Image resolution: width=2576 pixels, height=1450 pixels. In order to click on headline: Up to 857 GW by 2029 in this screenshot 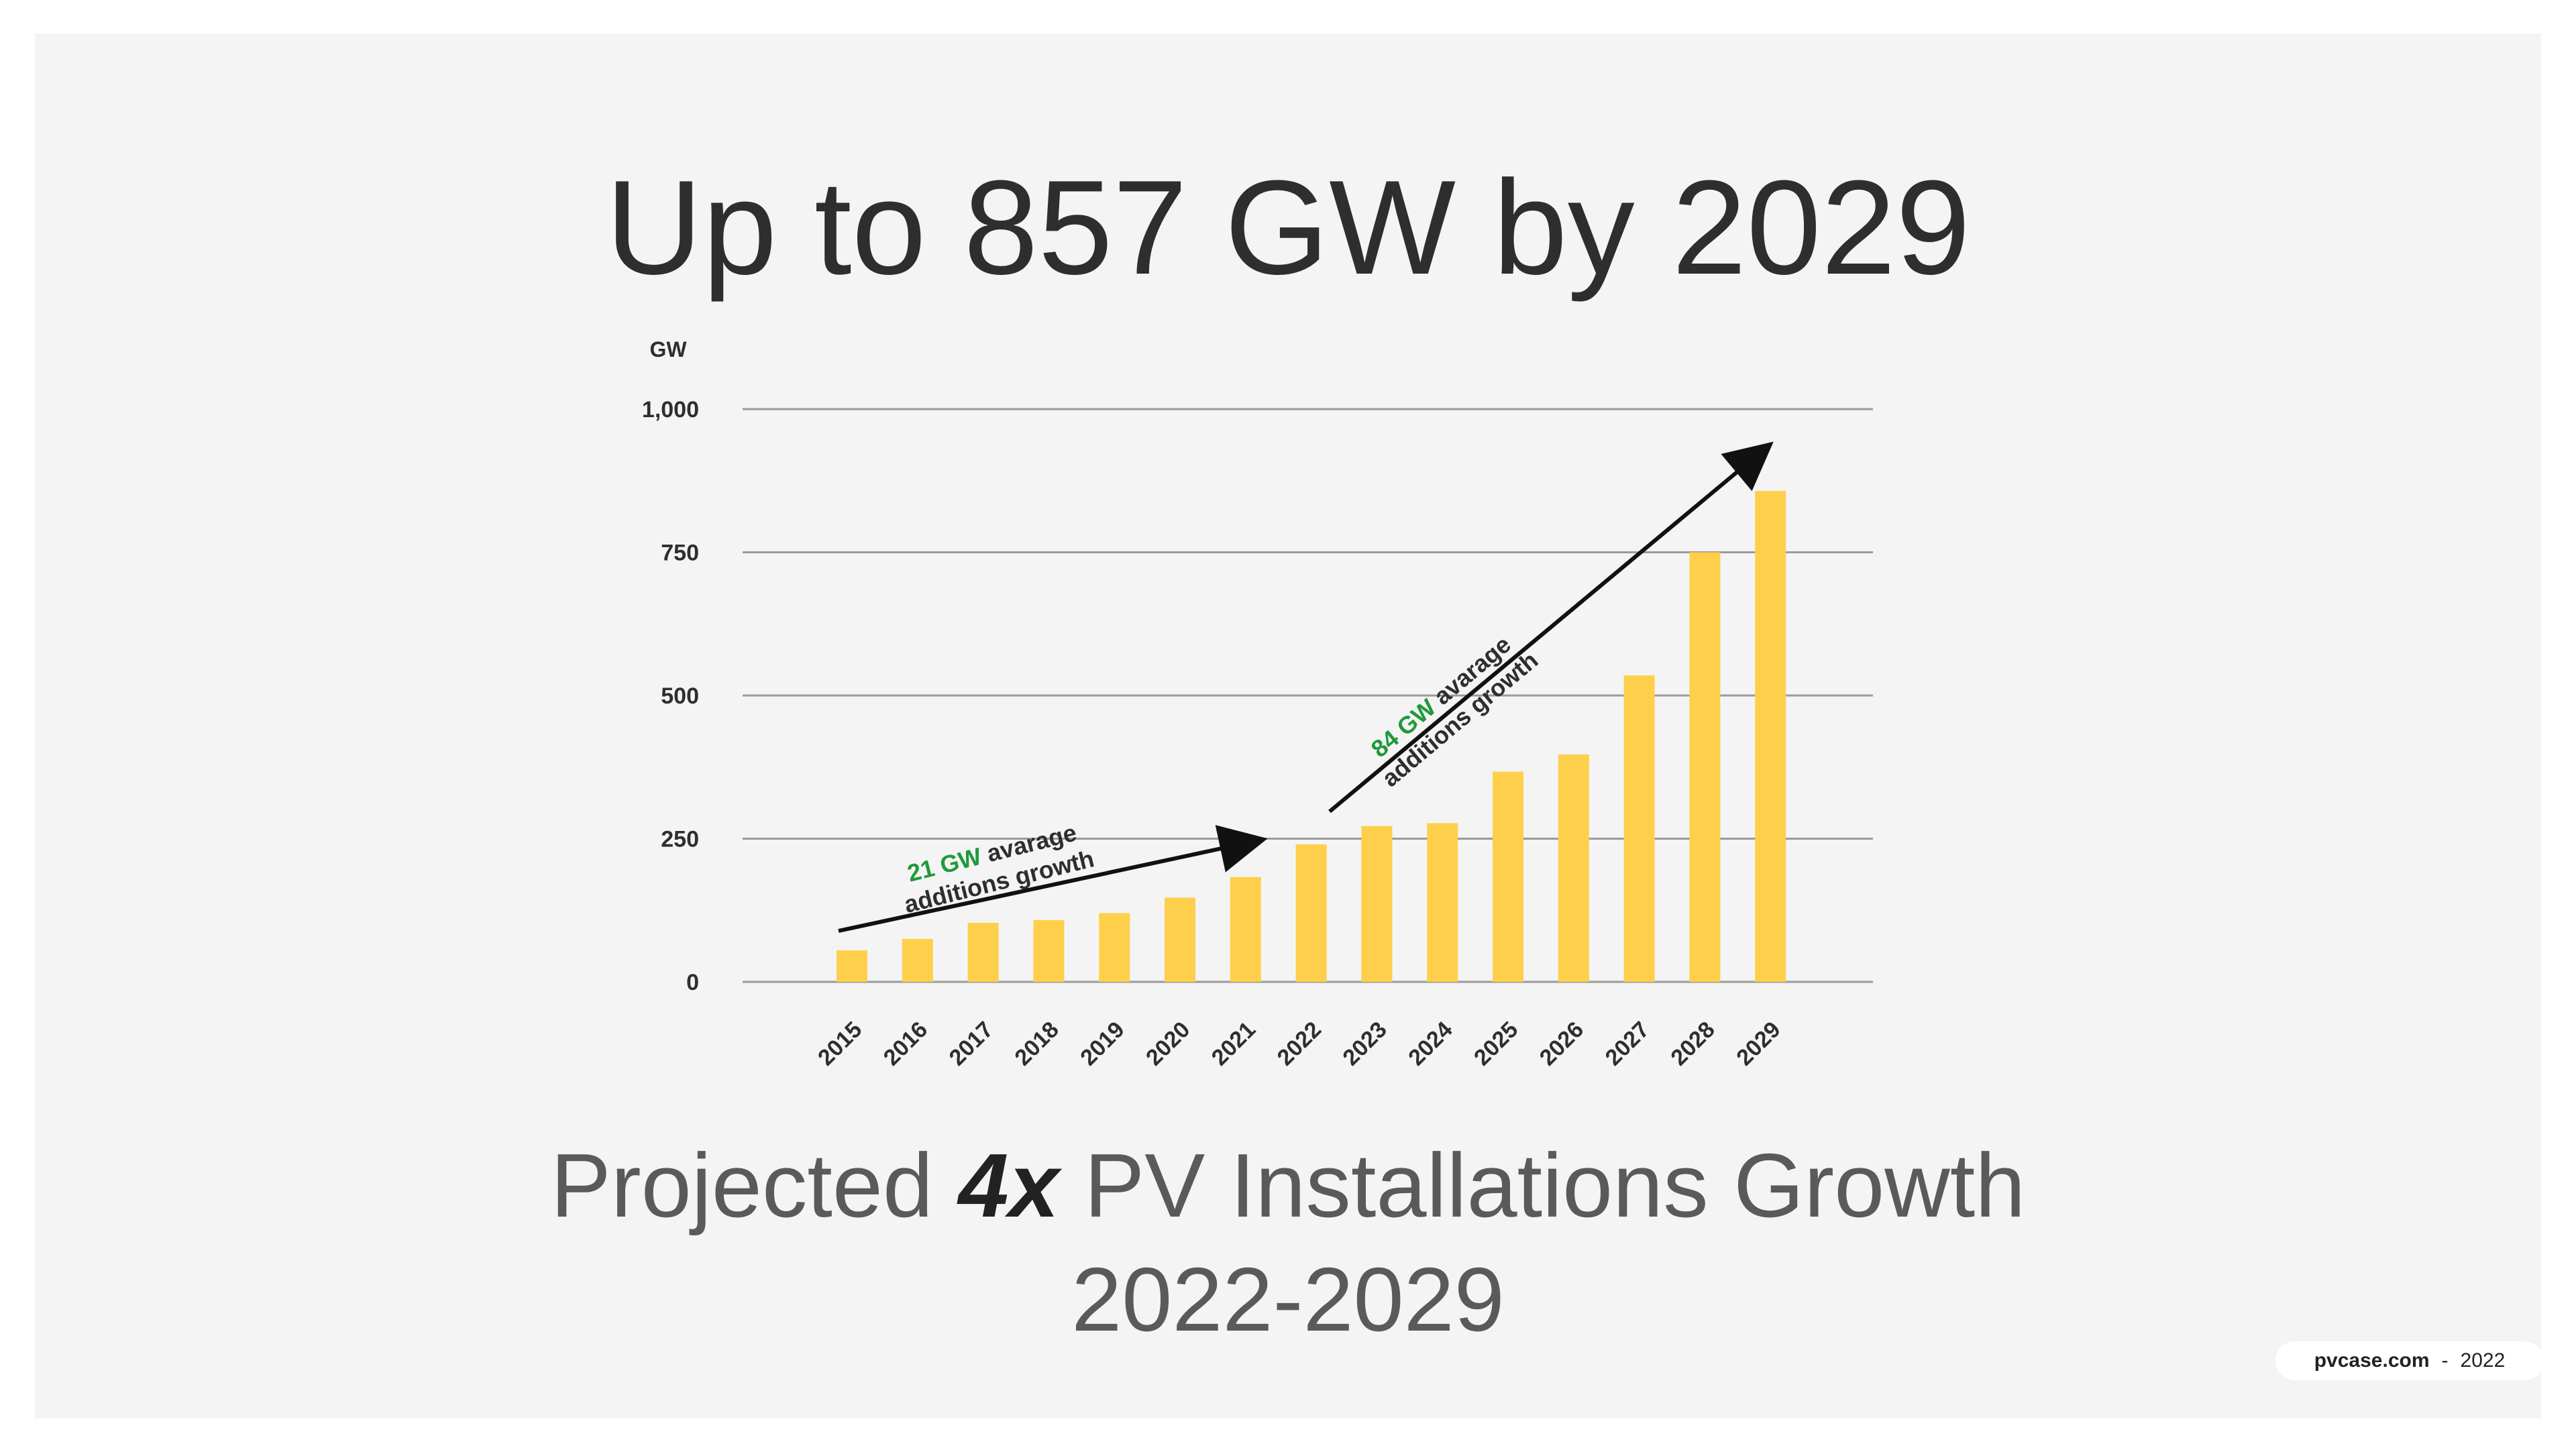, I will do `click(1288, 228)`.